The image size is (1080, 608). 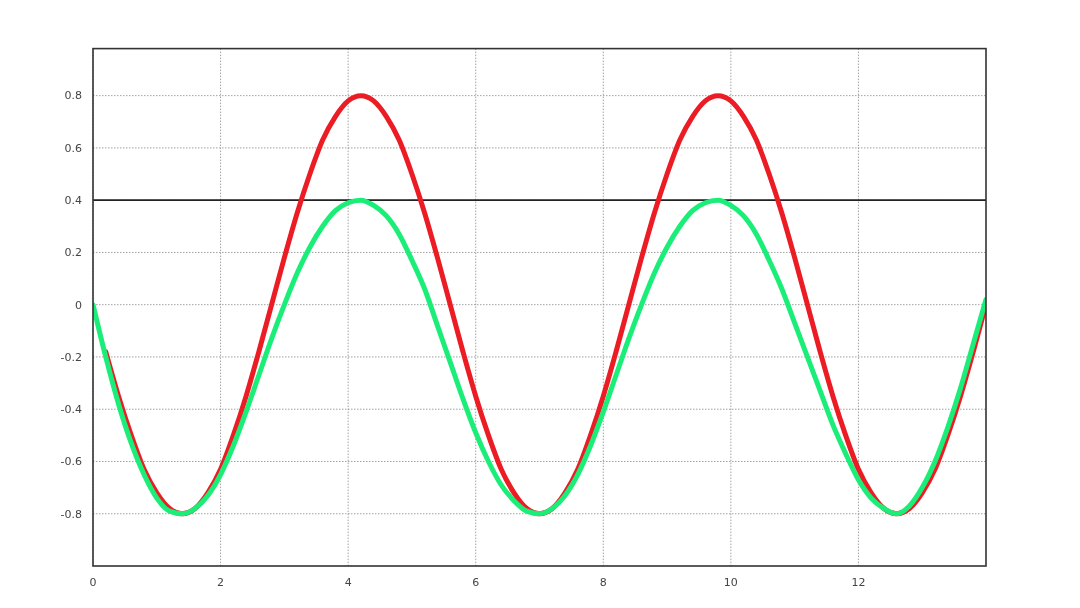 I want to click on x-tick-label: 2, so click(x=221, y=582).